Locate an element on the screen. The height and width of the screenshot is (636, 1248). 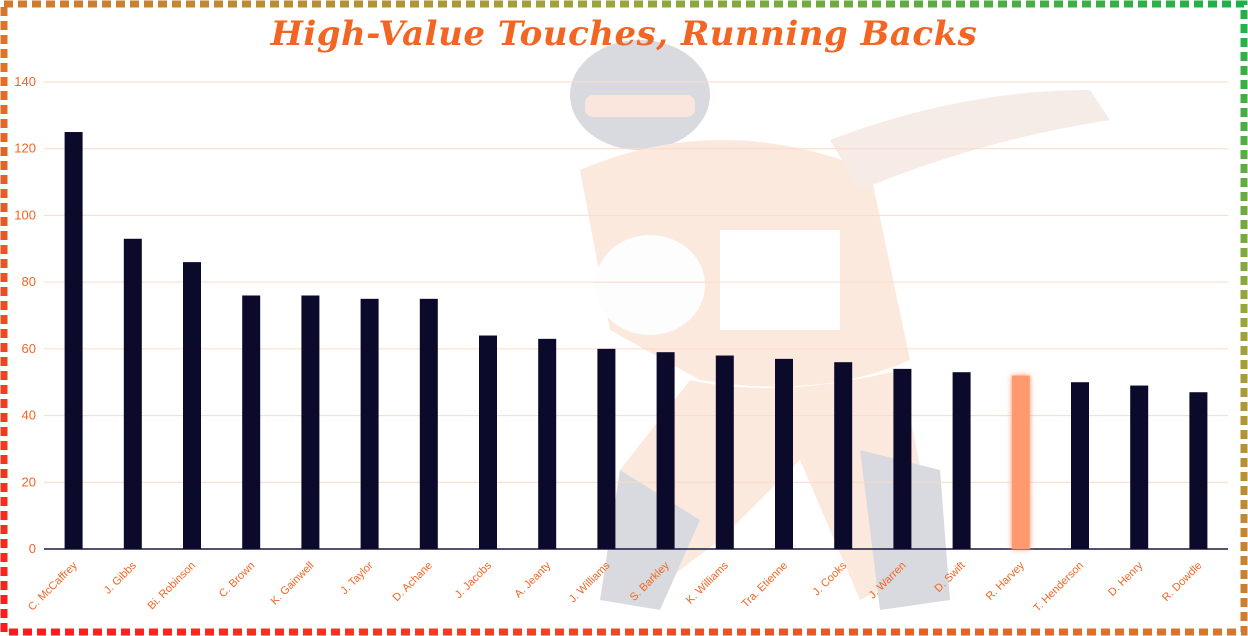
x-category-label: D. Henry is located at coordinates (1126, 579).